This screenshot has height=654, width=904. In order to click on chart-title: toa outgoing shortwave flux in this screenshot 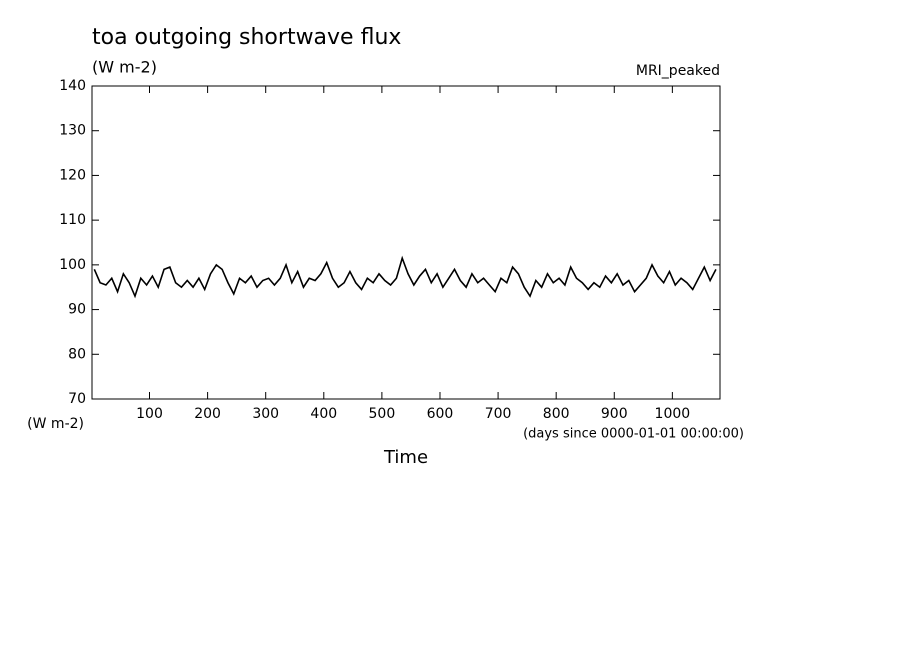, I will do `click(246, 37)`.